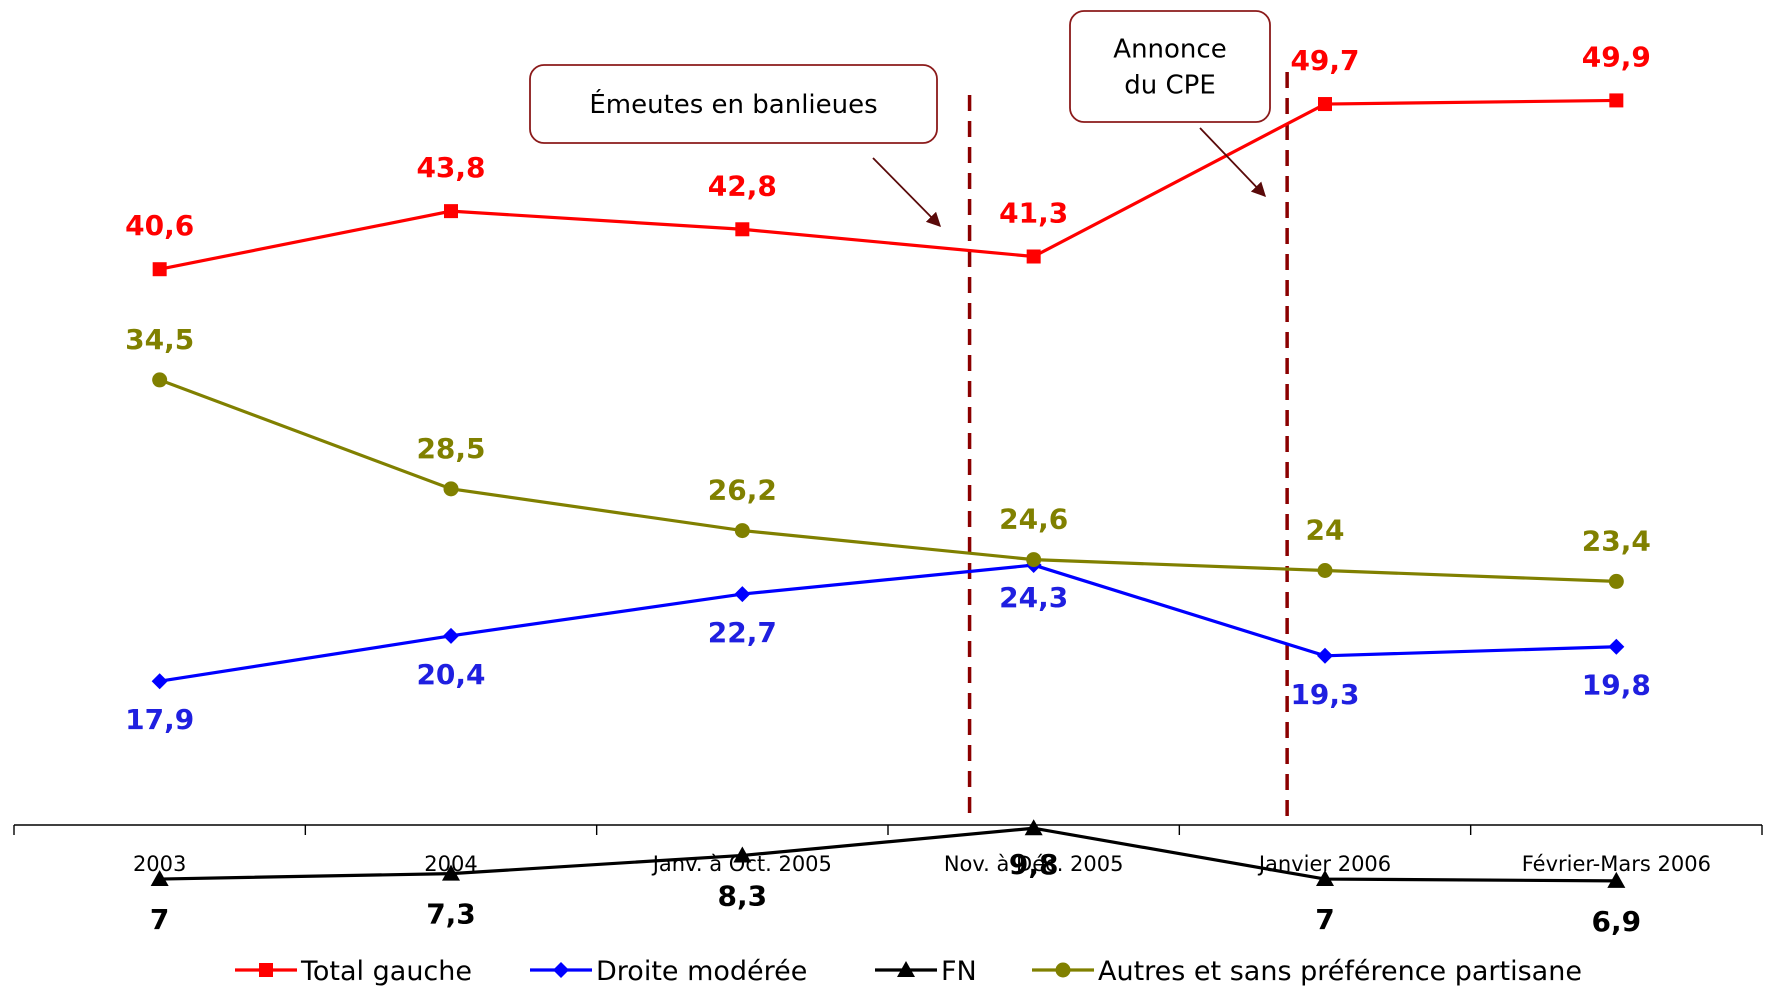 This screenshot has height=987, width=1767. Describe the element at coordinates (1616, 540) in the screenshot. I see `data-label-autres-et-sans-preference-partisane: 23,4` at that location.